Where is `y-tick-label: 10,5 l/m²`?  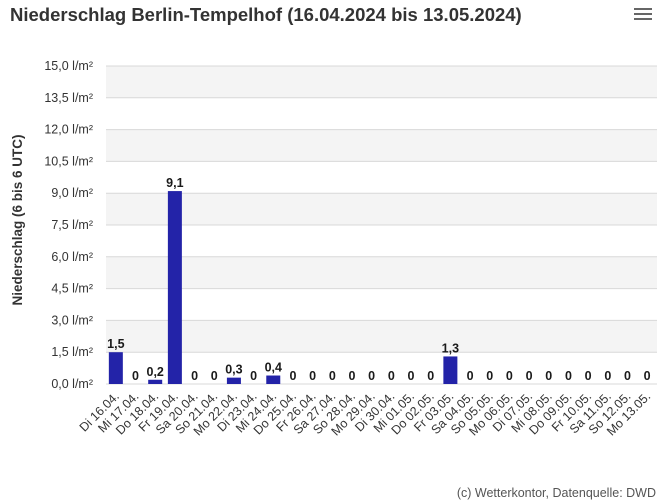
y-tick-label: 10,5 l/m² is located at coordinates (68, 161).